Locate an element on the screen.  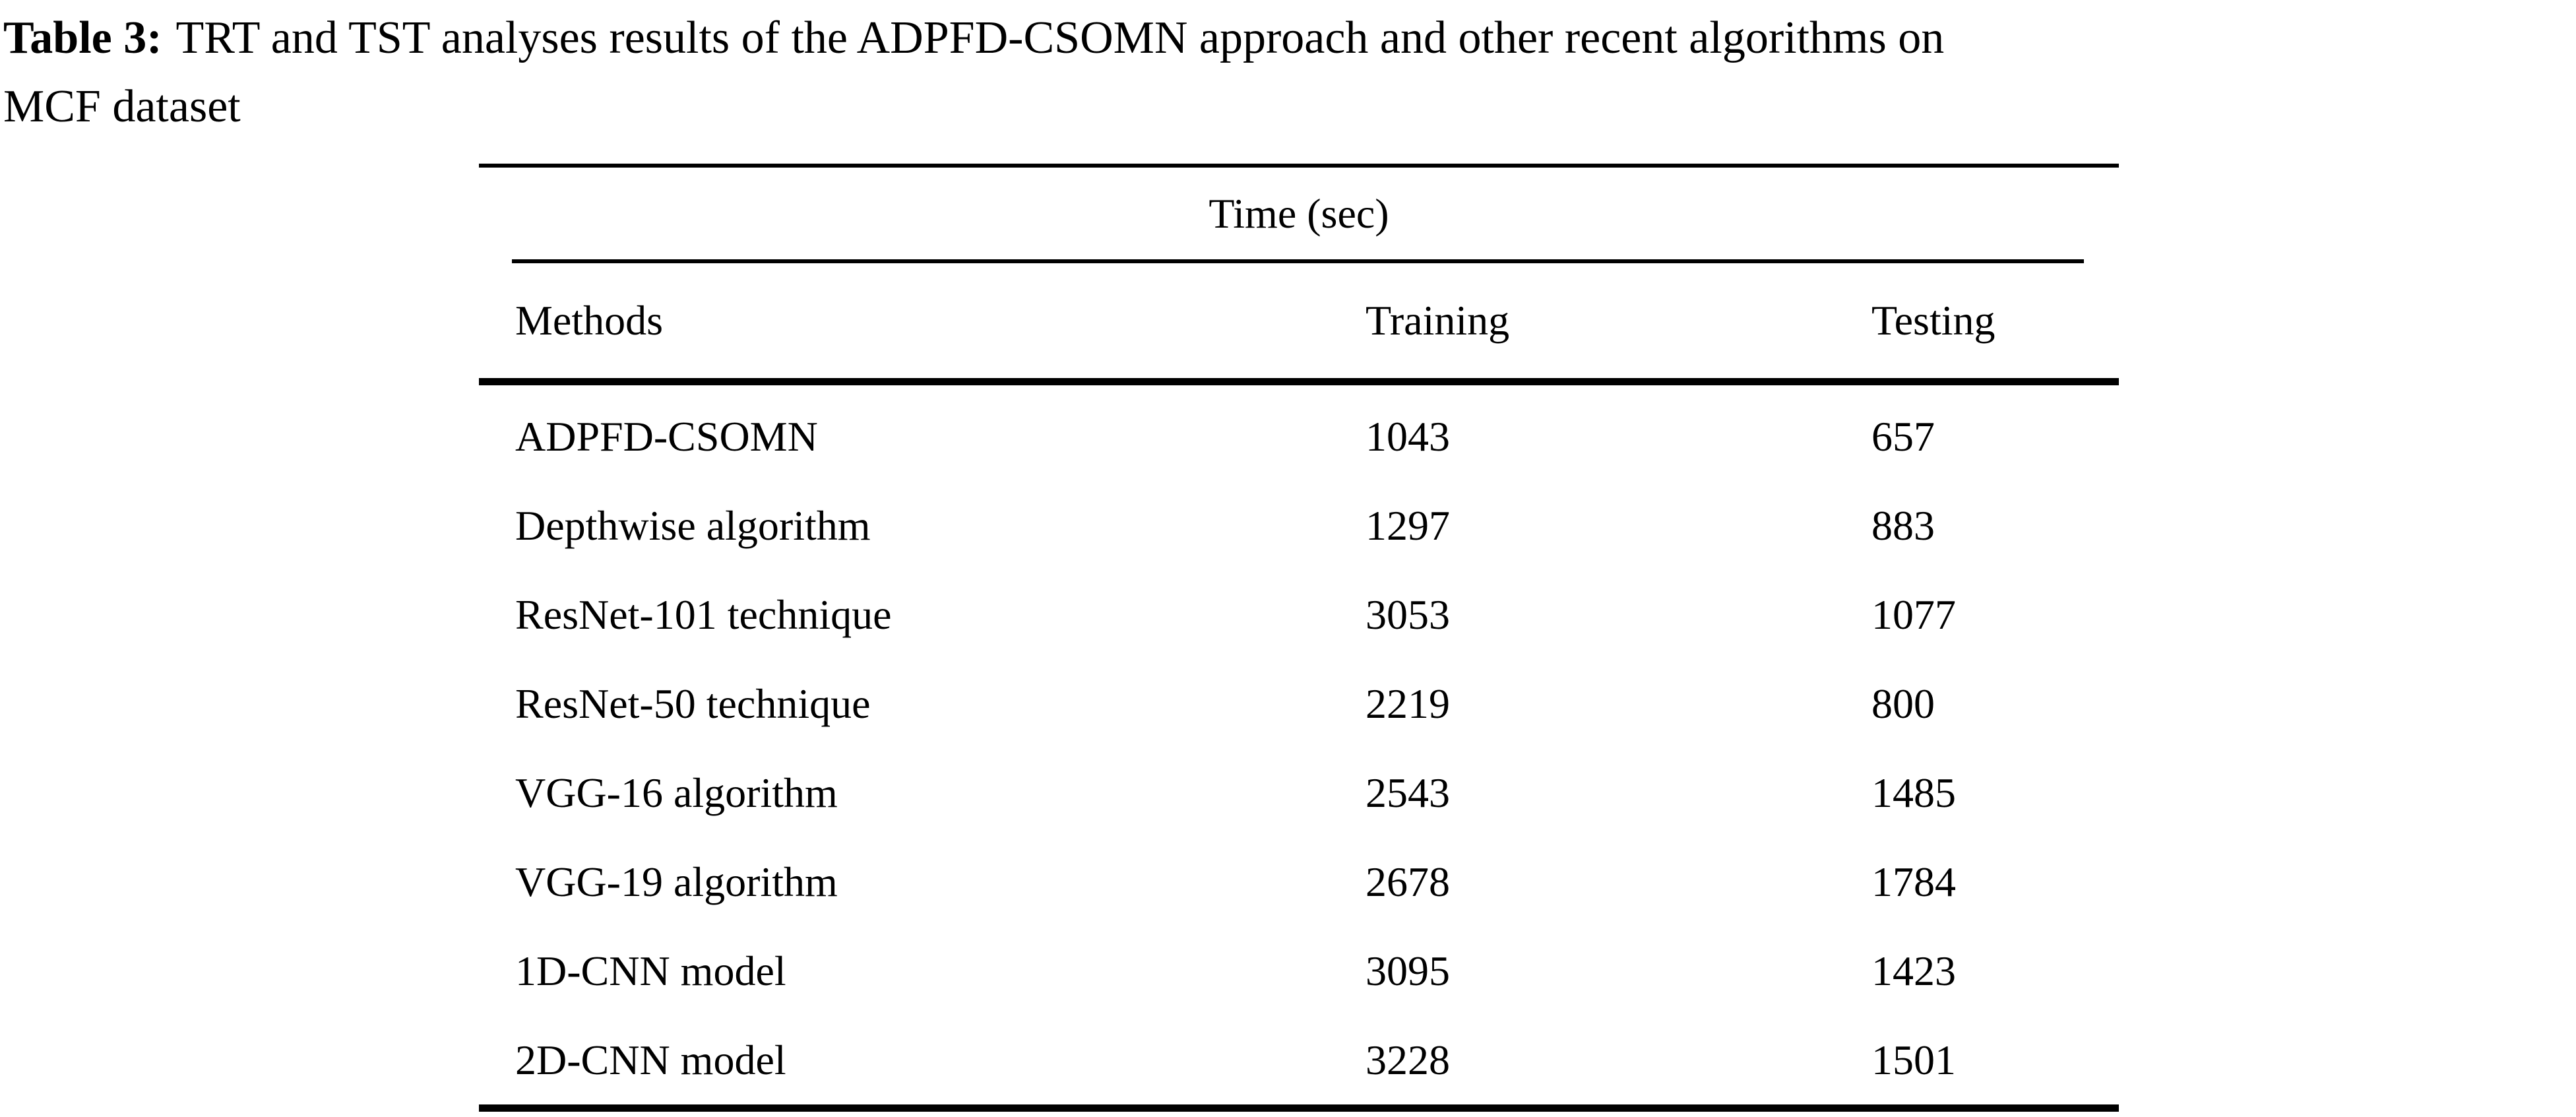
table-row: 1D-CNN model 3095 1423 is located at coordinates (1299, 970).